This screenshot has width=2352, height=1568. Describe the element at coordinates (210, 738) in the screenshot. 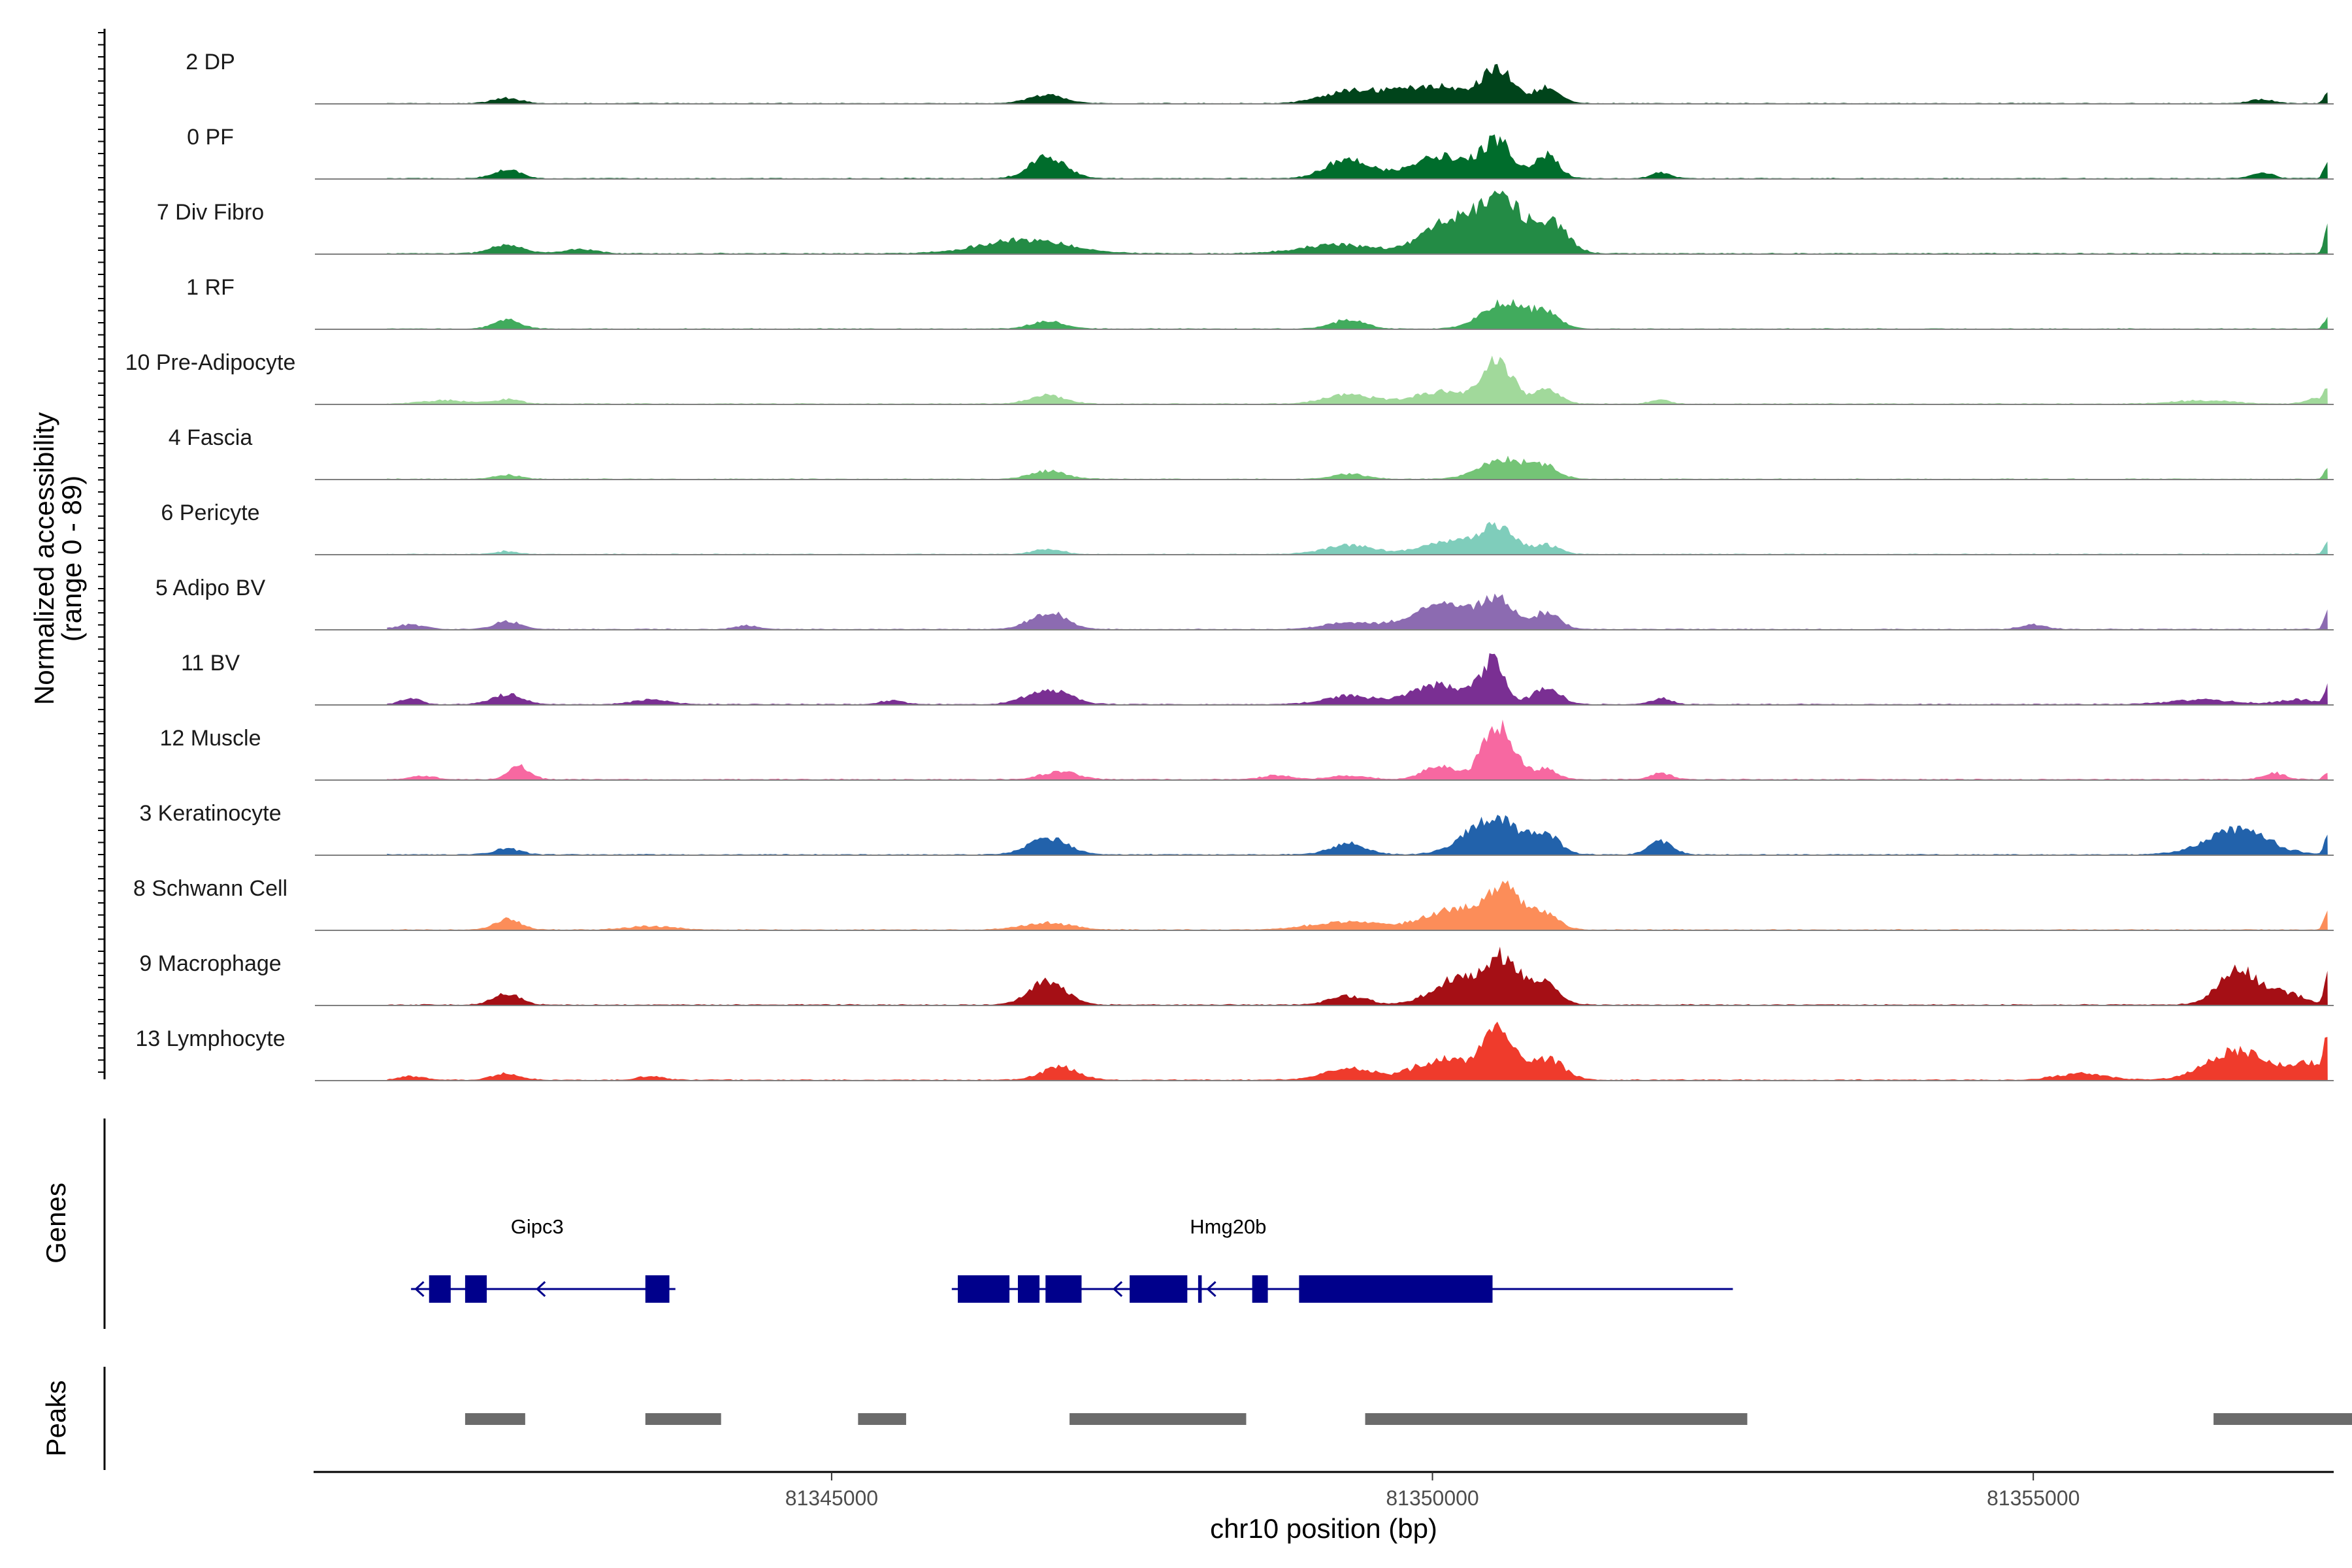

I see `track-label-10: 12 Muscle` at that location.